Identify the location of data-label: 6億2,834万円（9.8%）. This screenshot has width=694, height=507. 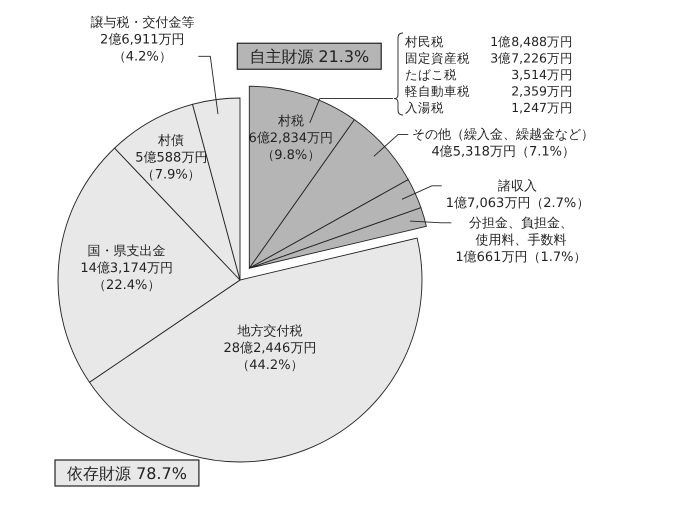
(291, 146).